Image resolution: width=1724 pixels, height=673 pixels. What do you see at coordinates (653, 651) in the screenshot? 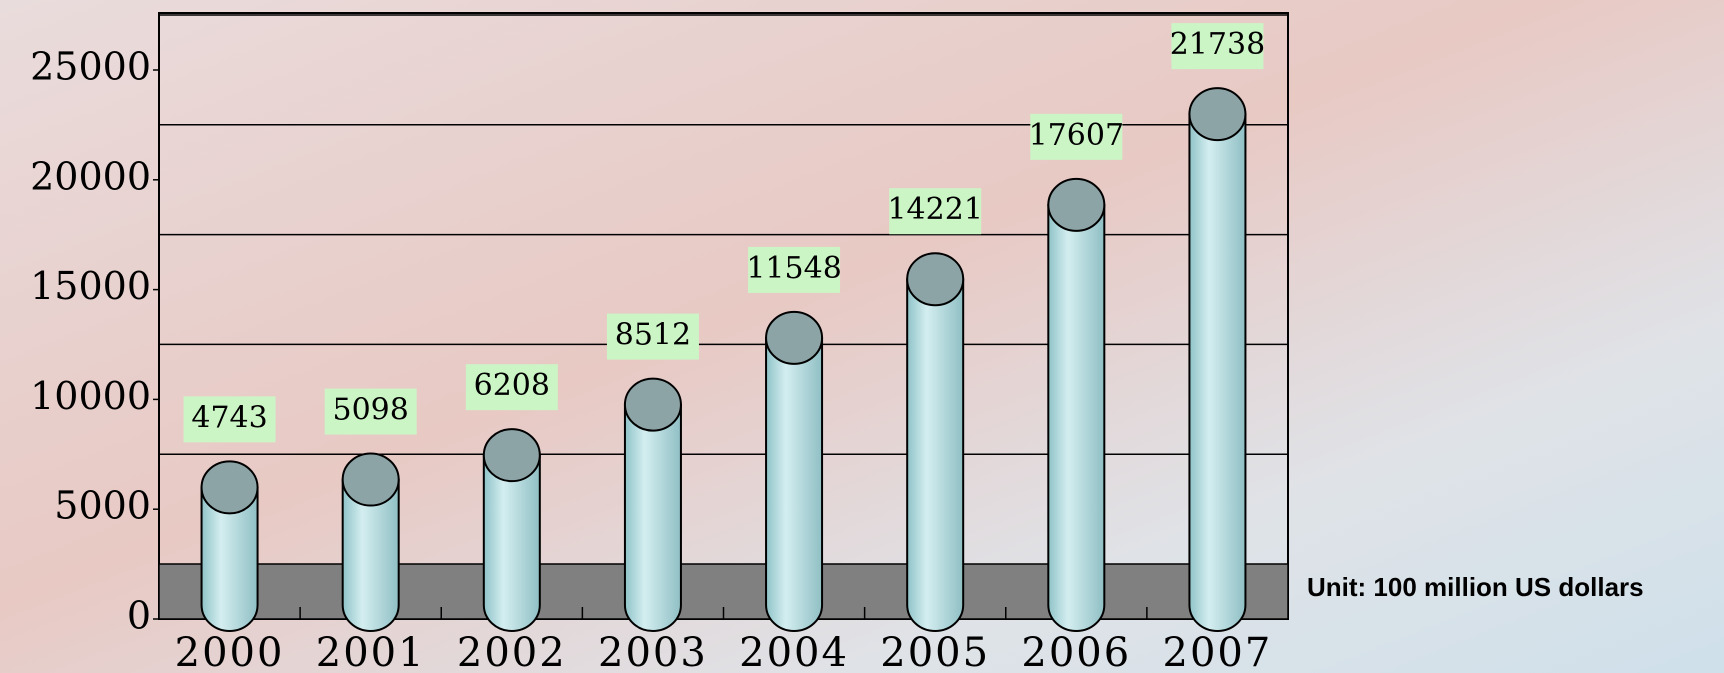
I see `x-tick-label: 2003` at bounding box center [653, 651].